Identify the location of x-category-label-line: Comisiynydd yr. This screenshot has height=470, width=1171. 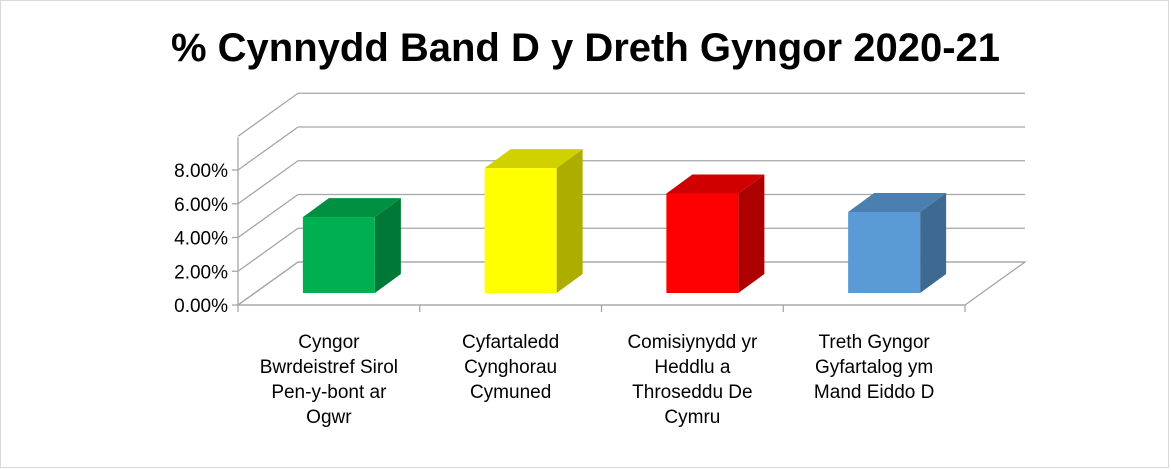
(692, 342).